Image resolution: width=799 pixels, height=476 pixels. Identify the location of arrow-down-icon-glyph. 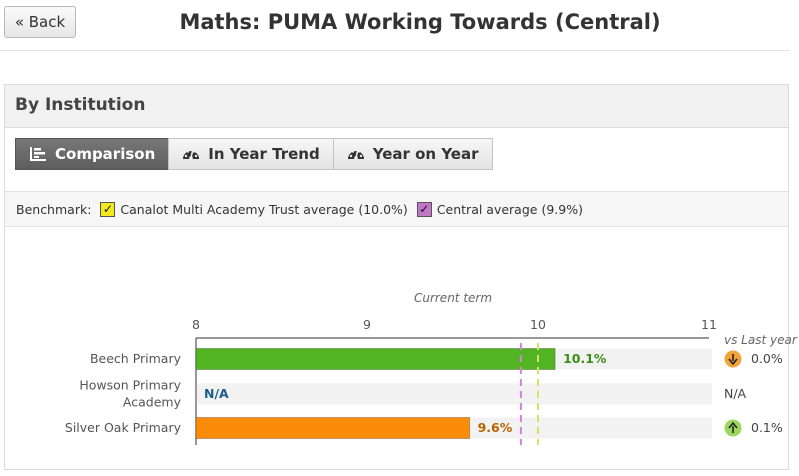
(733, 360).